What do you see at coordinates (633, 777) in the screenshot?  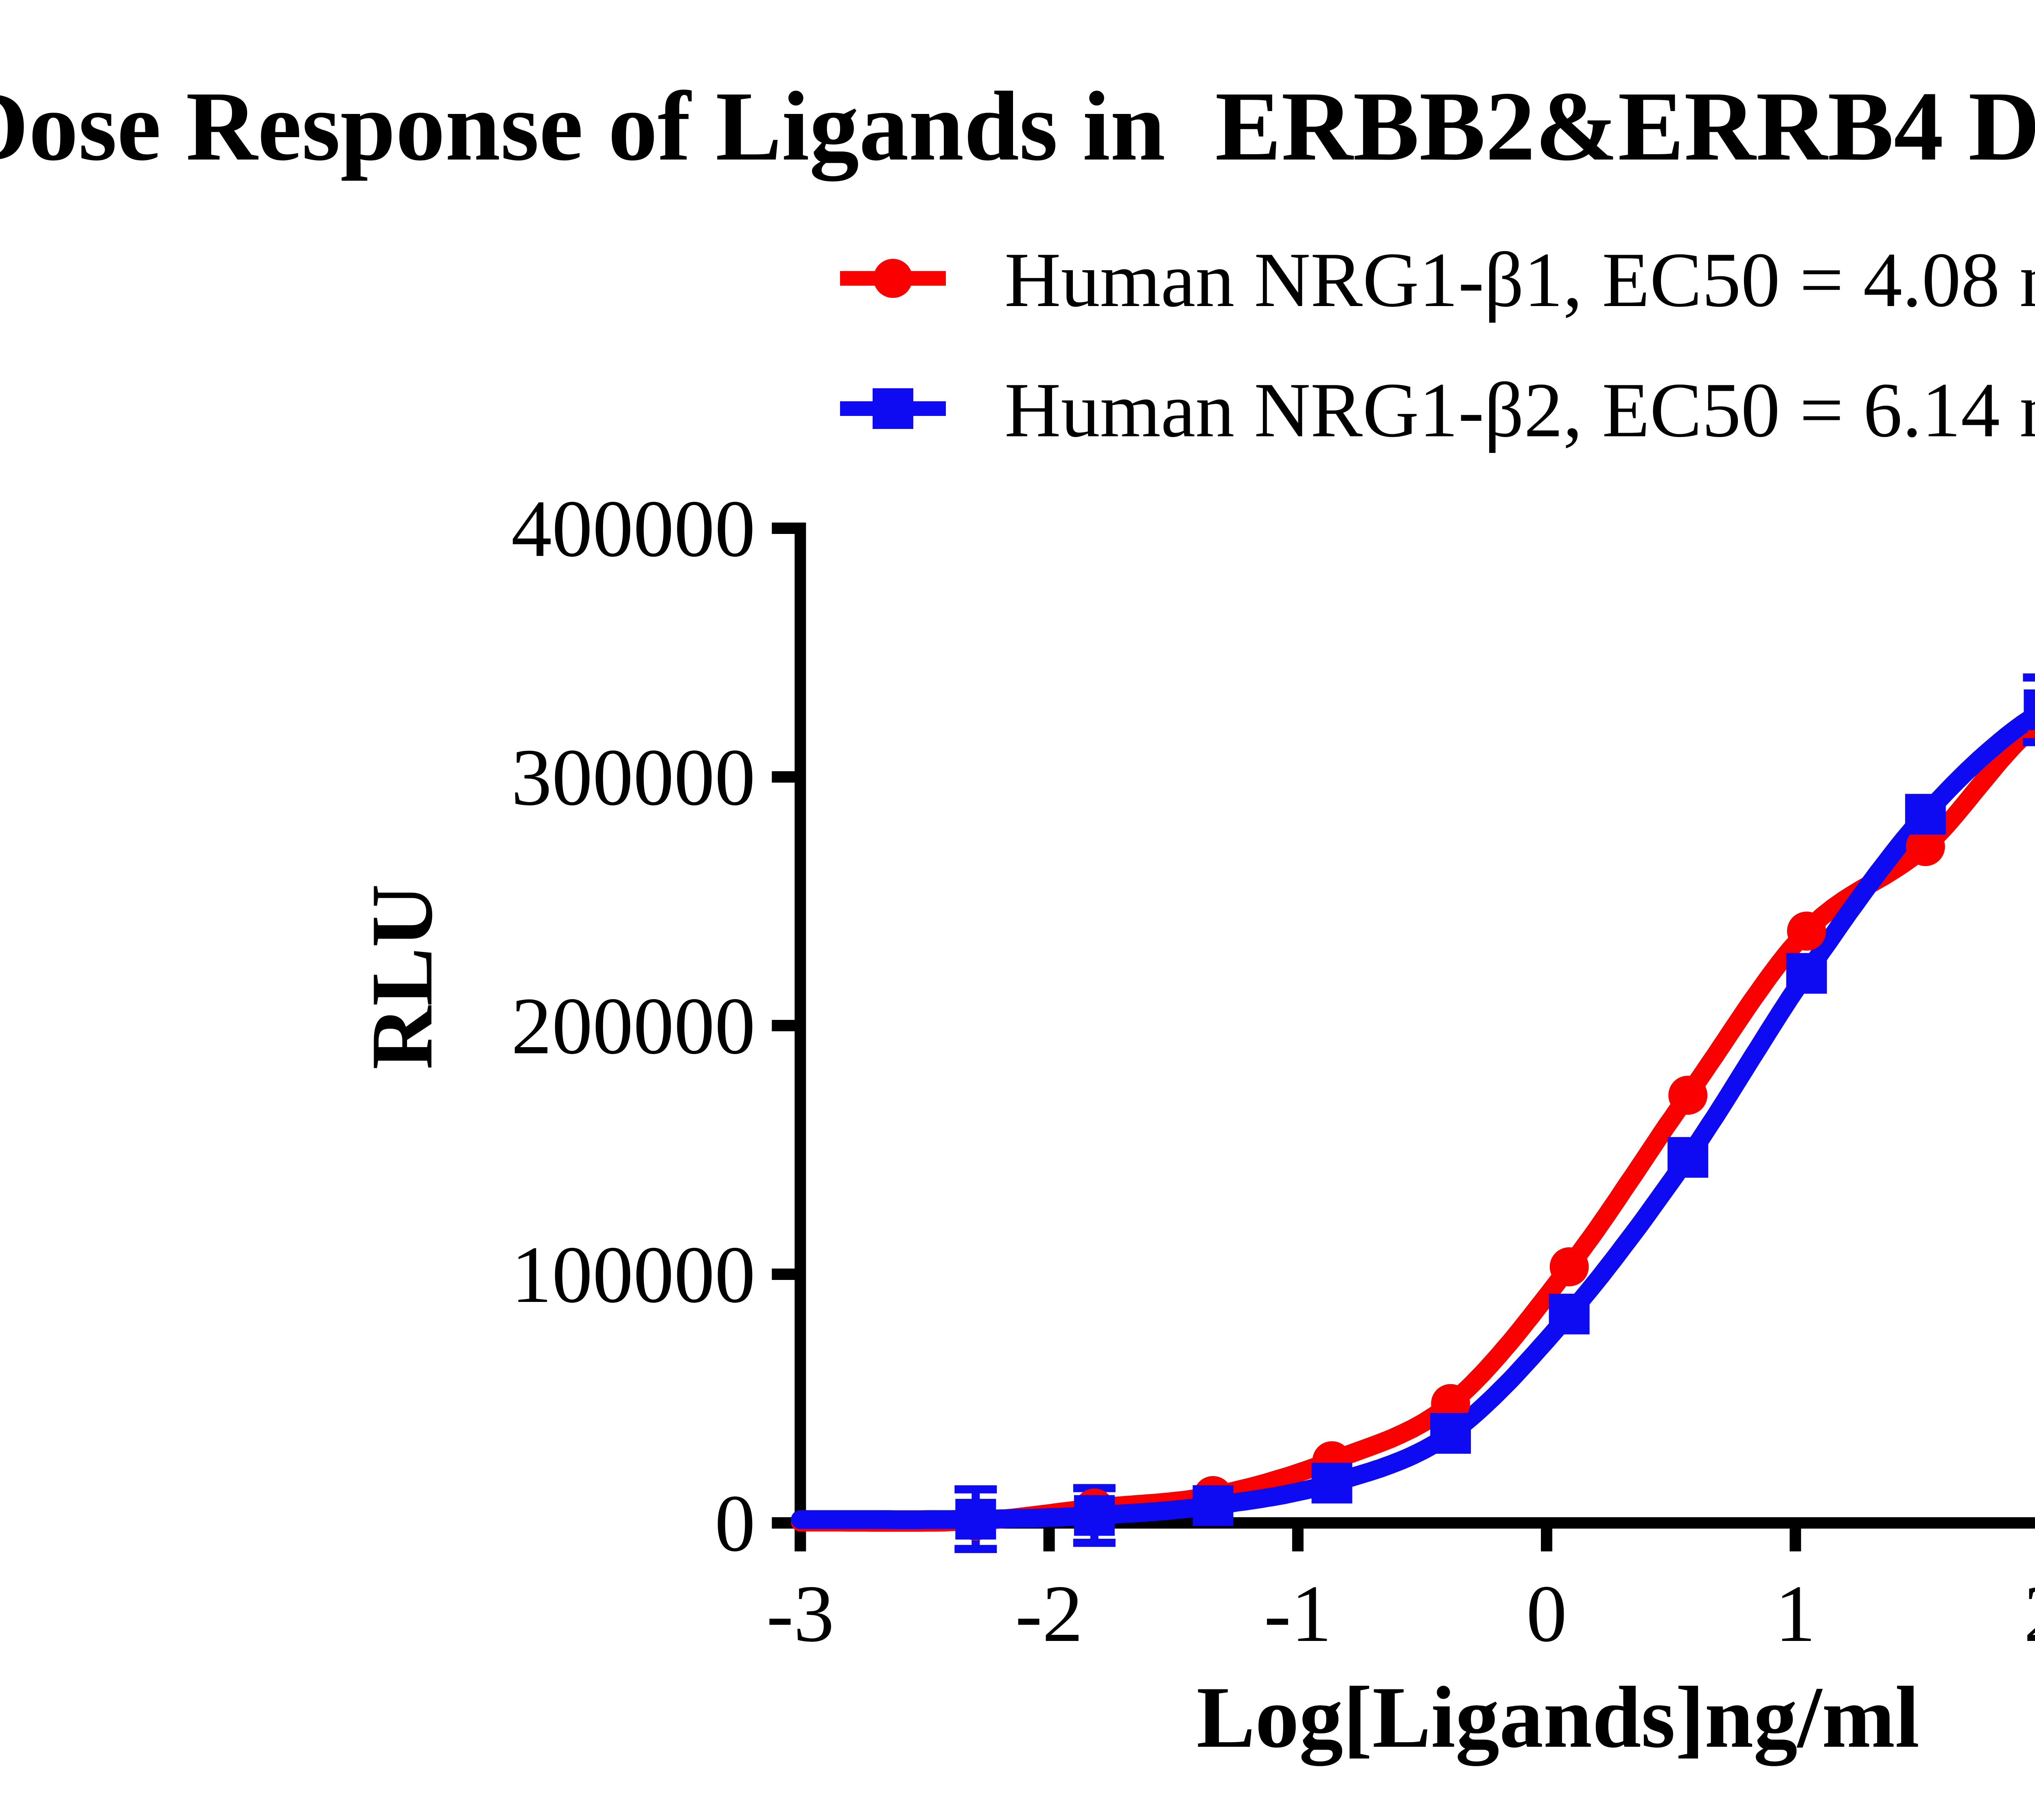 I see `y-tick-label: 300000` at bounding box center [633, 777].